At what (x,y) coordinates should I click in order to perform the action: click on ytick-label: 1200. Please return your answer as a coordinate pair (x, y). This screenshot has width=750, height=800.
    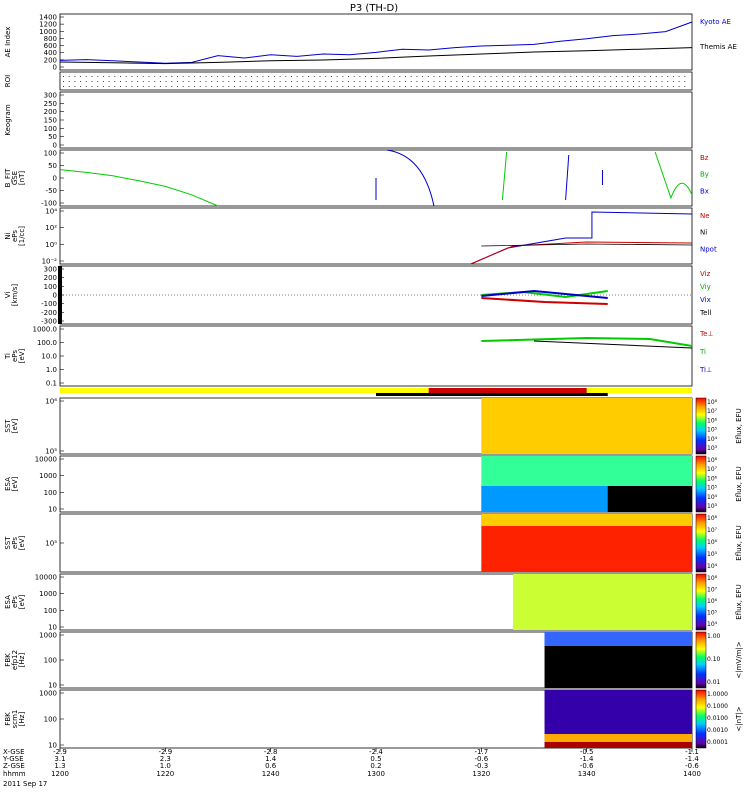
    Looking at the image, I should click on (48, 25).